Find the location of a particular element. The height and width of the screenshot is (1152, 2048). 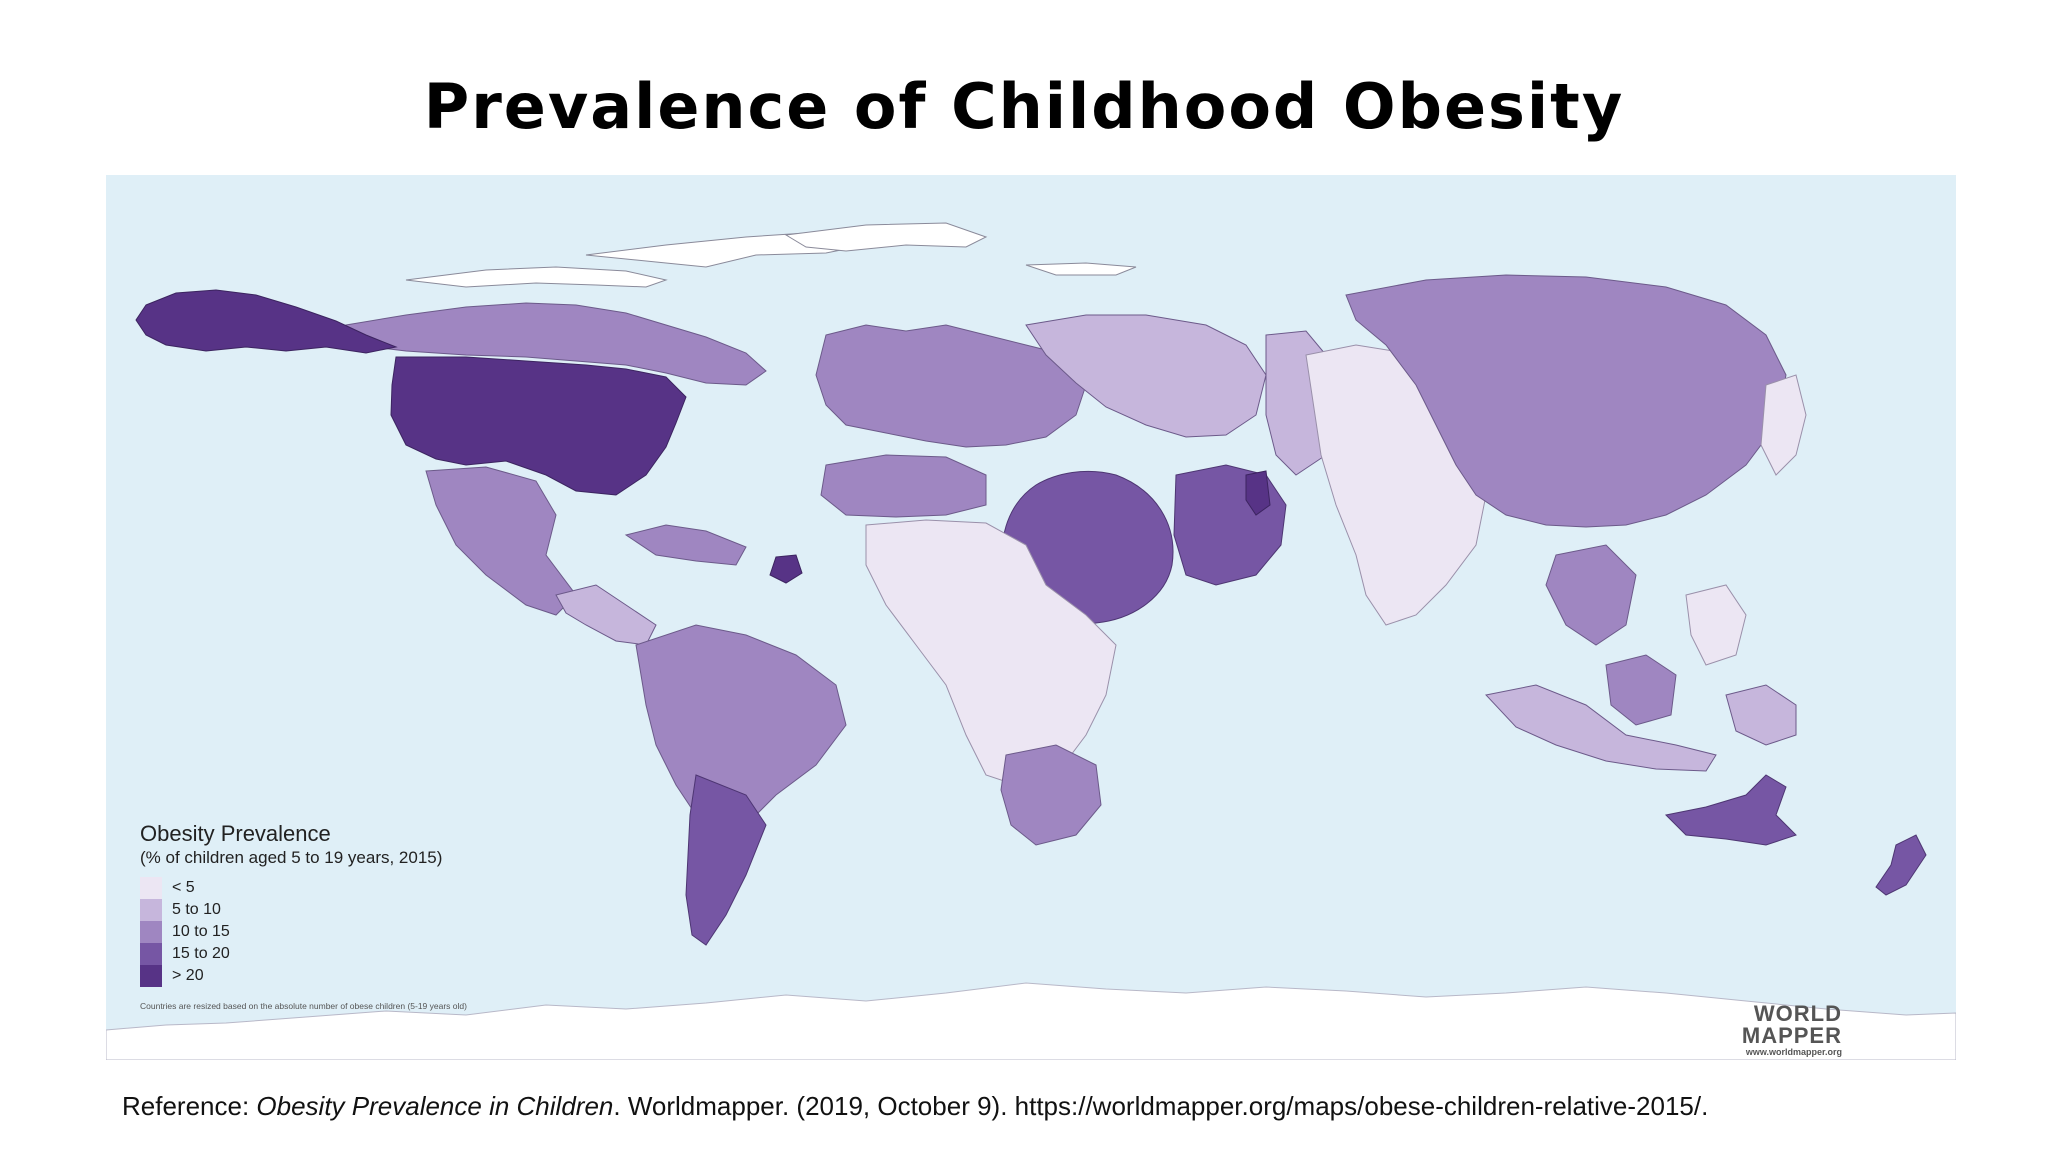

logo-line1: WORLD is located at coordinates (1797, 1013).